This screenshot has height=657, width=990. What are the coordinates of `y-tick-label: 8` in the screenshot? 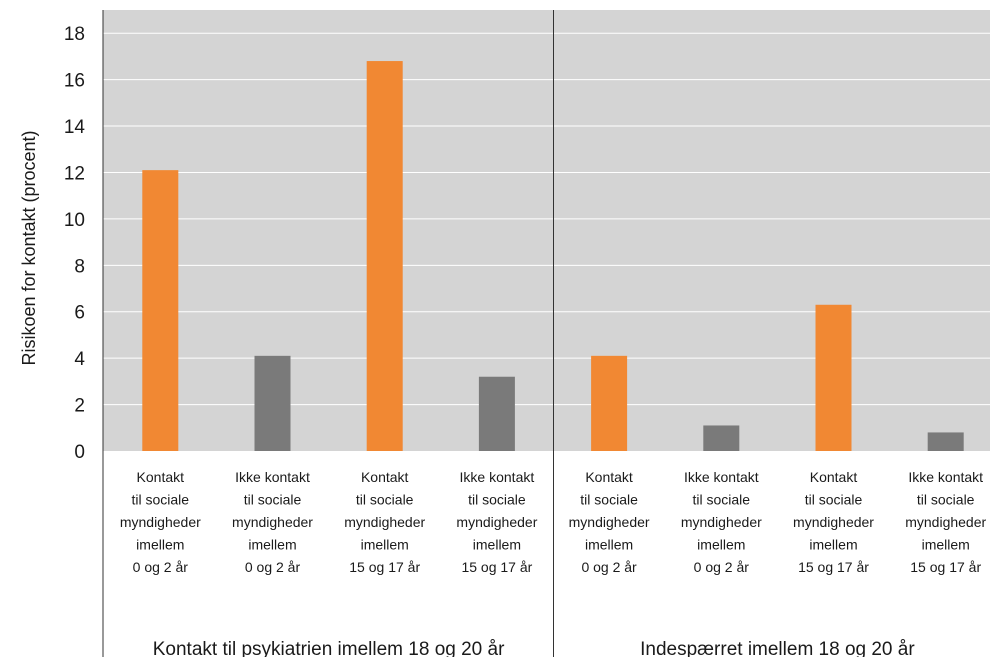 It's located at (79, 266).